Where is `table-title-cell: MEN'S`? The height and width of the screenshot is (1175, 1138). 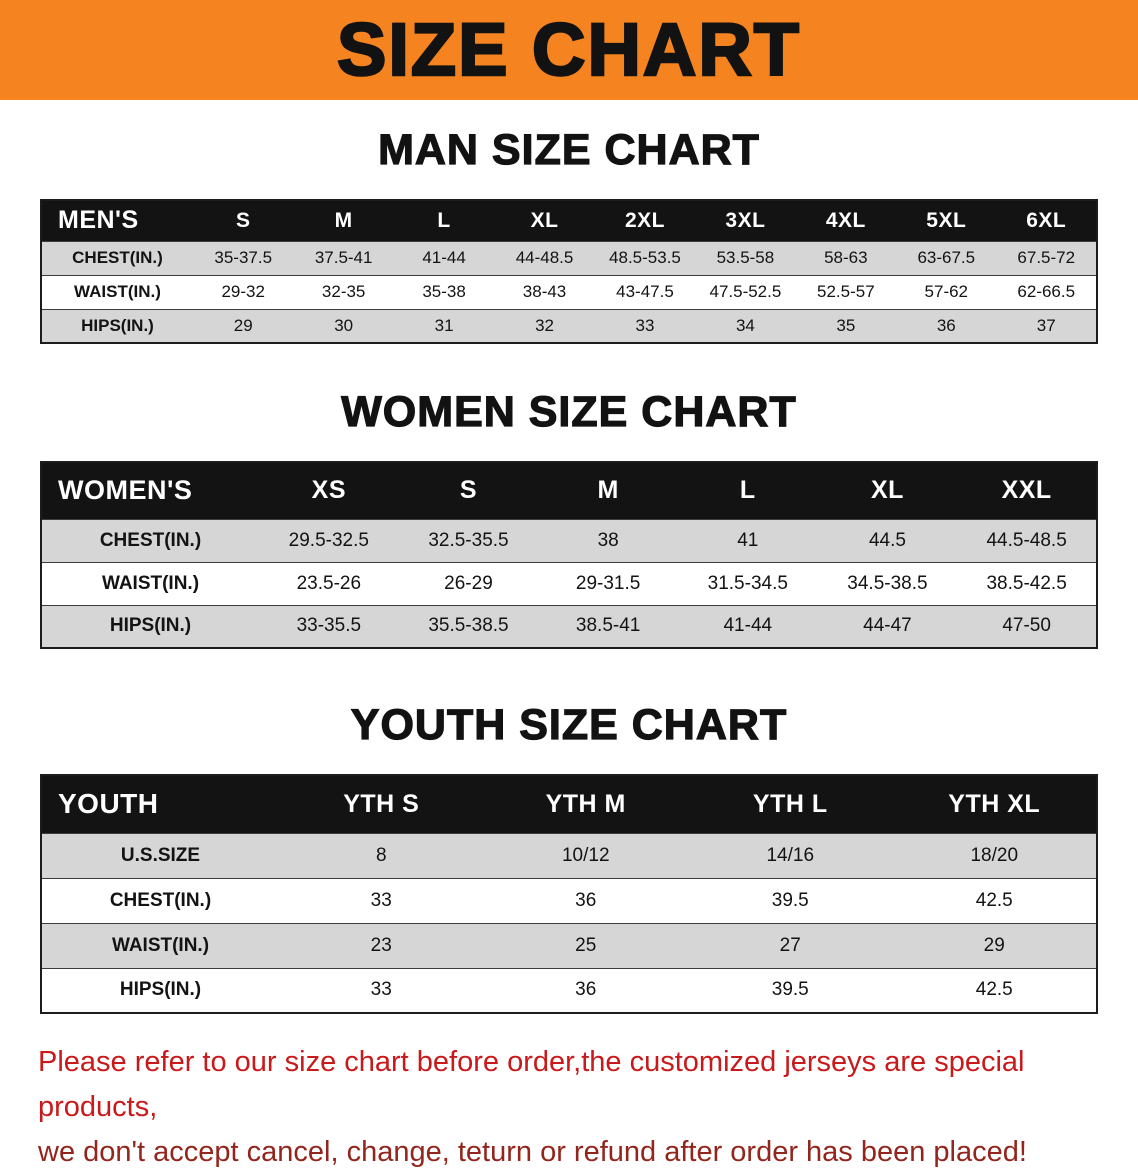 table-title-cell: MEN'S is located at coordinates (98, 220).